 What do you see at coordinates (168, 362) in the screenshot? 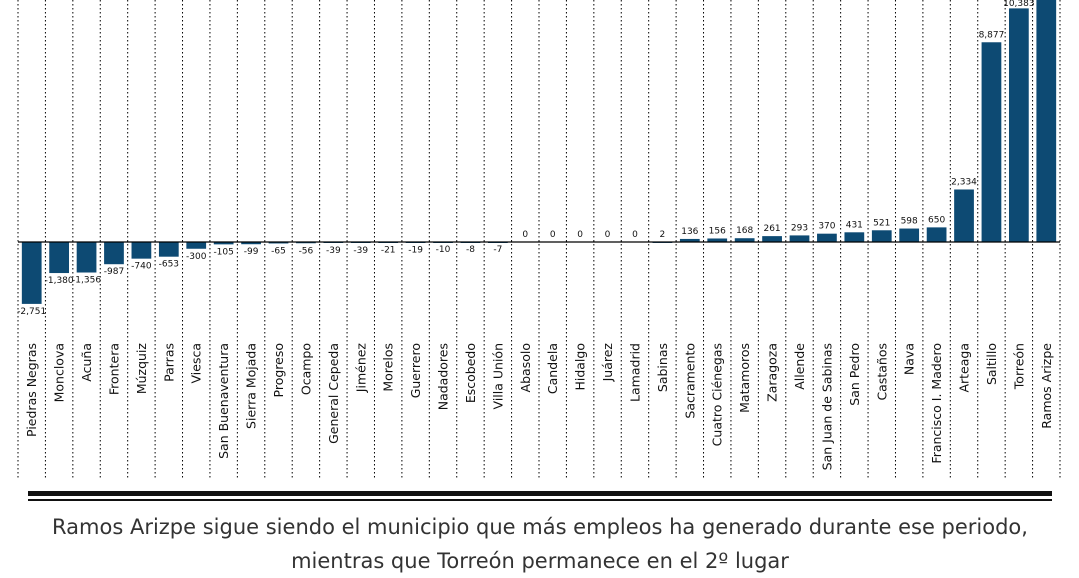
I see `category-label: Parras` at bounding box center [168, 362].